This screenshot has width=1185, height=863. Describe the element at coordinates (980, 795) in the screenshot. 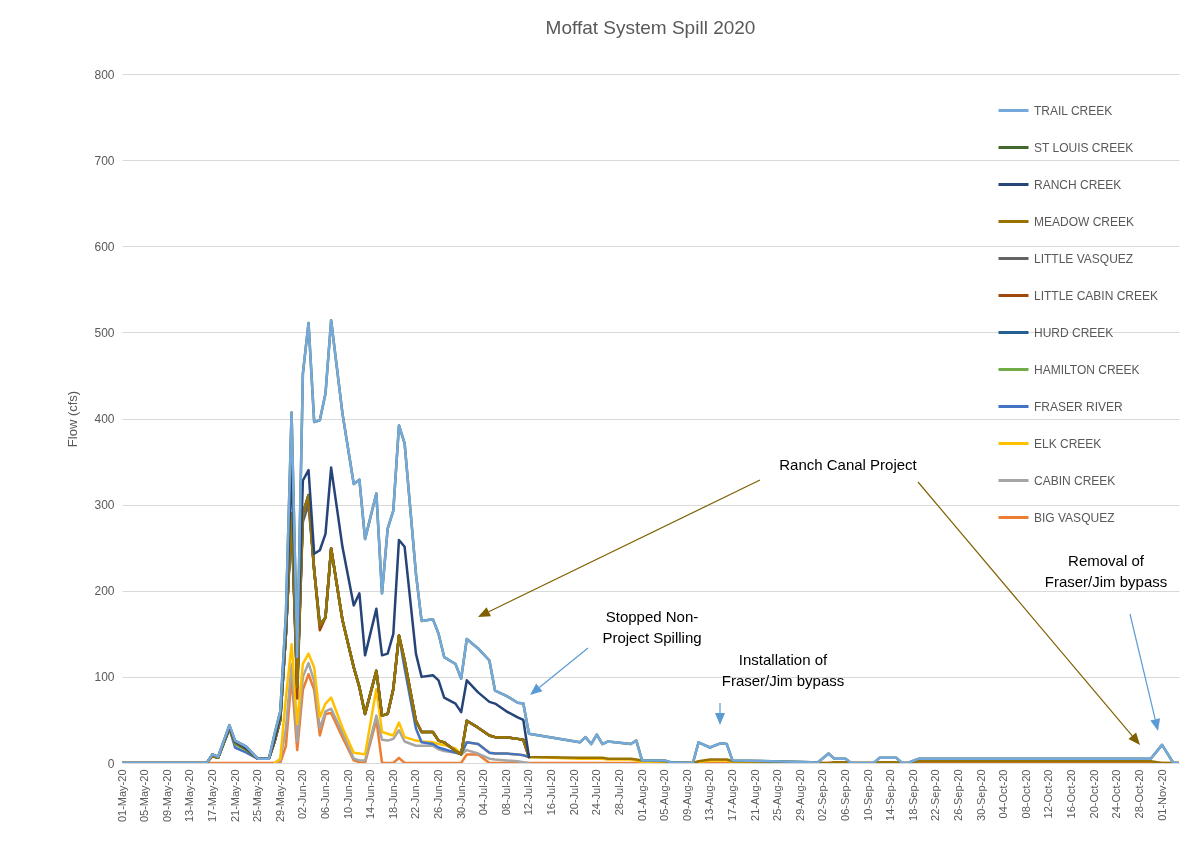

I see `x-tick-label: 30-Sep-20` at that location.